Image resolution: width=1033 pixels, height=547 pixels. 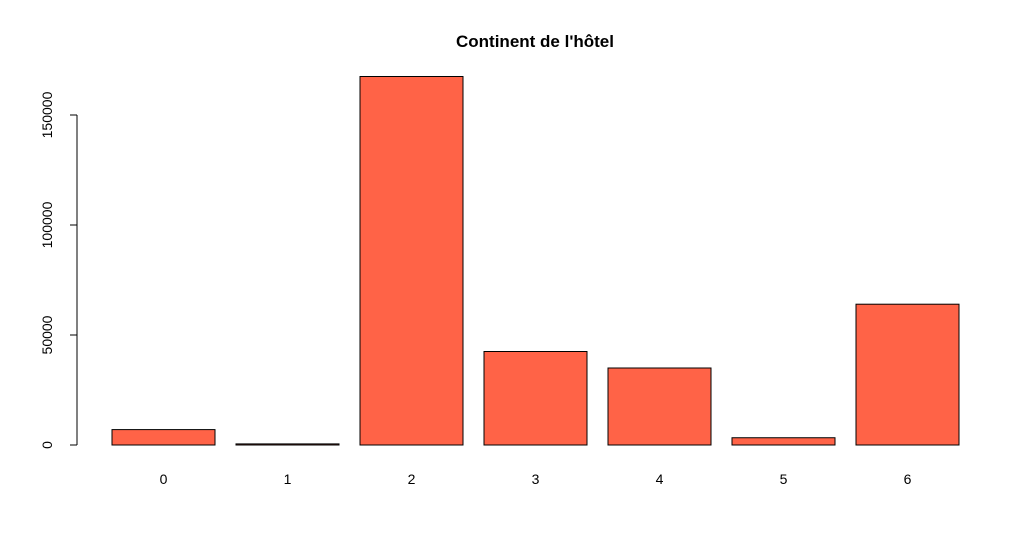 I want to click on x-axis-labels: 0 1 2 3 4 5 6, so click(x=536, y=479).